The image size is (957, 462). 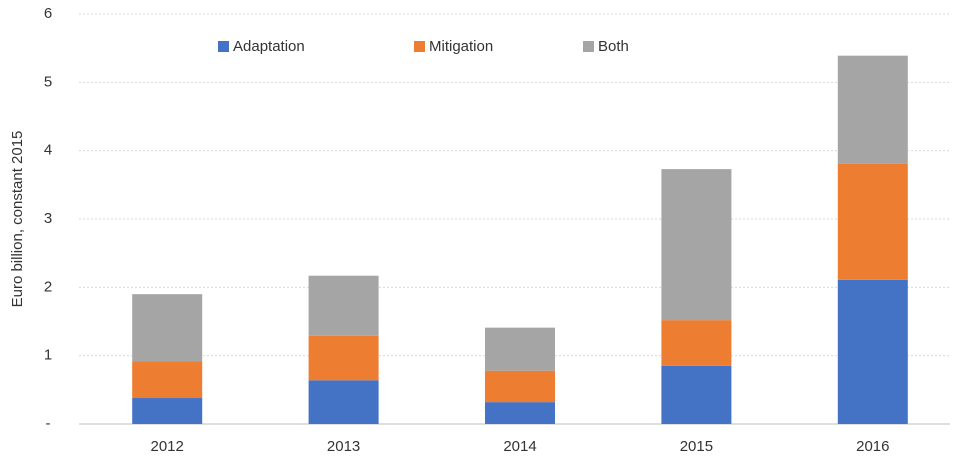 What do you see at coordinates (167, 446) in the screenshot?
I see `x-tick-label: 2012` at bounding box center [167, 446].